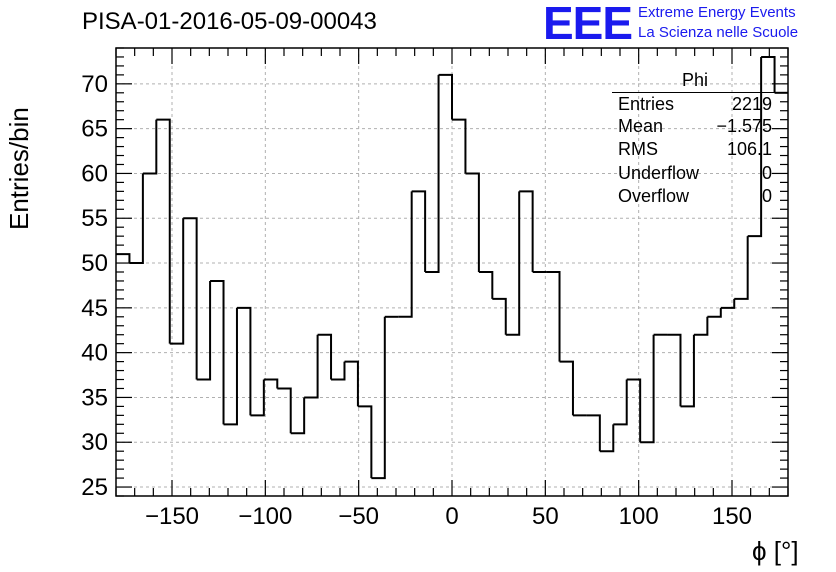 The image size is (836, 572). What do you see at coordinates (695, 105) in the screenshot?
I see `stats-row-entries: Entries 2219` at bounding box center [695, 105].